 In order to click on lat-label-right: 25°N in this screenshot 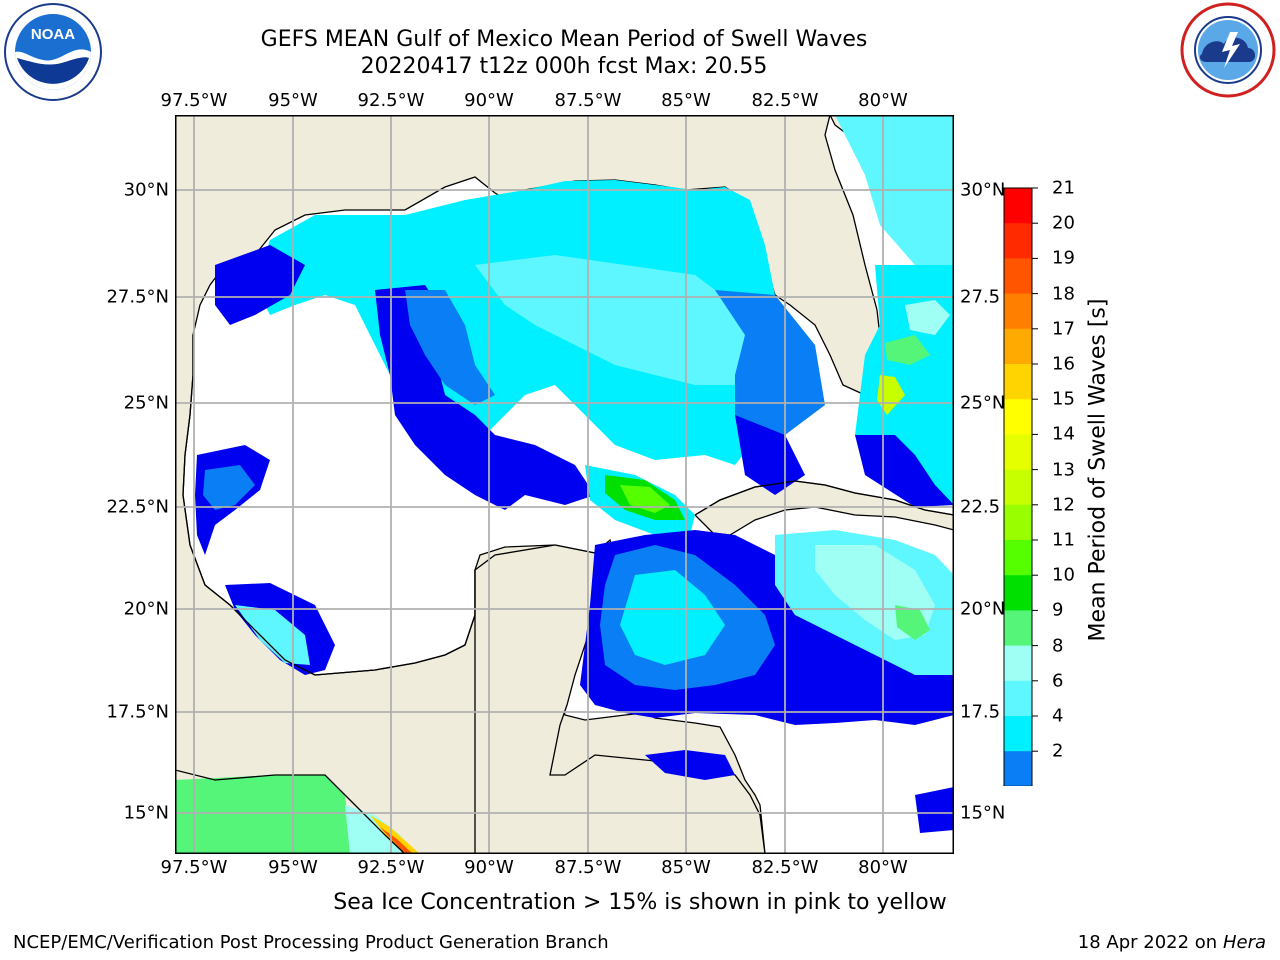, I will do `click(983, 403)`.